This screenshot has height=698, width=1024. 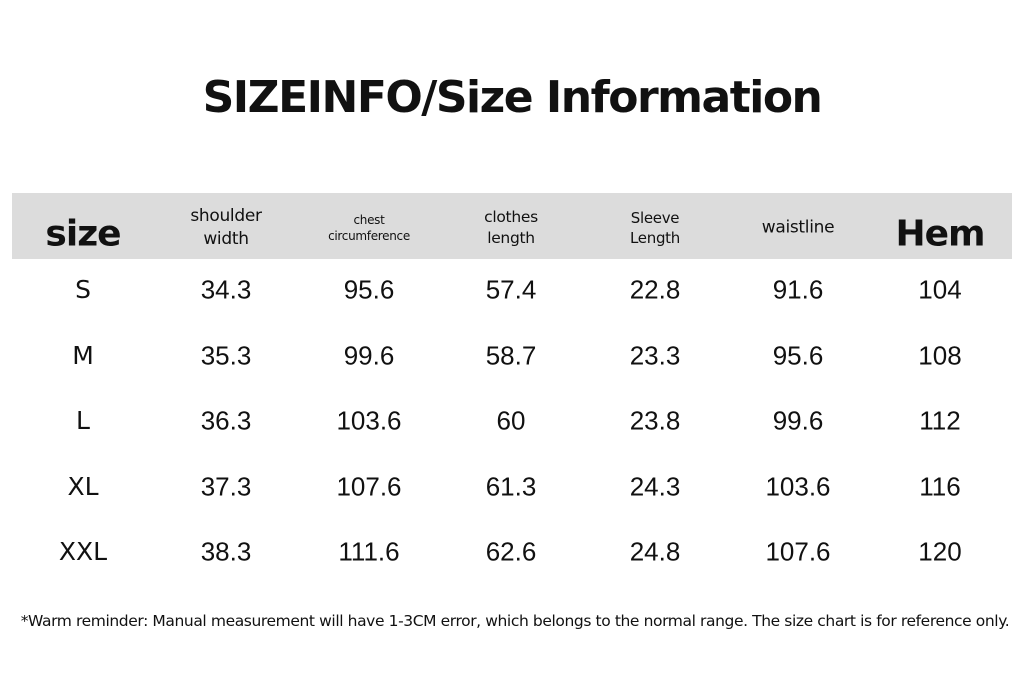 I want to click on measurement: 36.3, so click(x=226, y=420).